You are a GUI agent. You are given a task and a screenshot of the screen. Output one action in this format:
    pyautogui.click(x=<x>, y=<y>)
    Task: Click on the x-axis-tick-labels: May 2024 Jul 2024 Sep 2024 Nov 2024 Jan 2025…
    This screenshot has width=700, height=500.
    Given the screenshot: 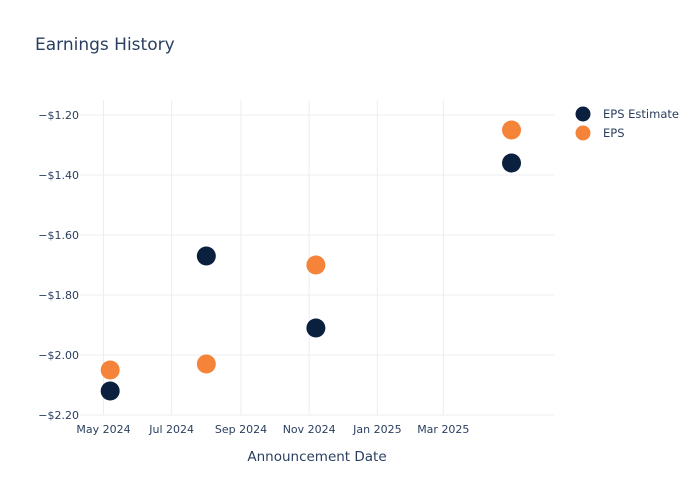 What is the action you would take?
    pyautogui.click(x=272, y=429)
    